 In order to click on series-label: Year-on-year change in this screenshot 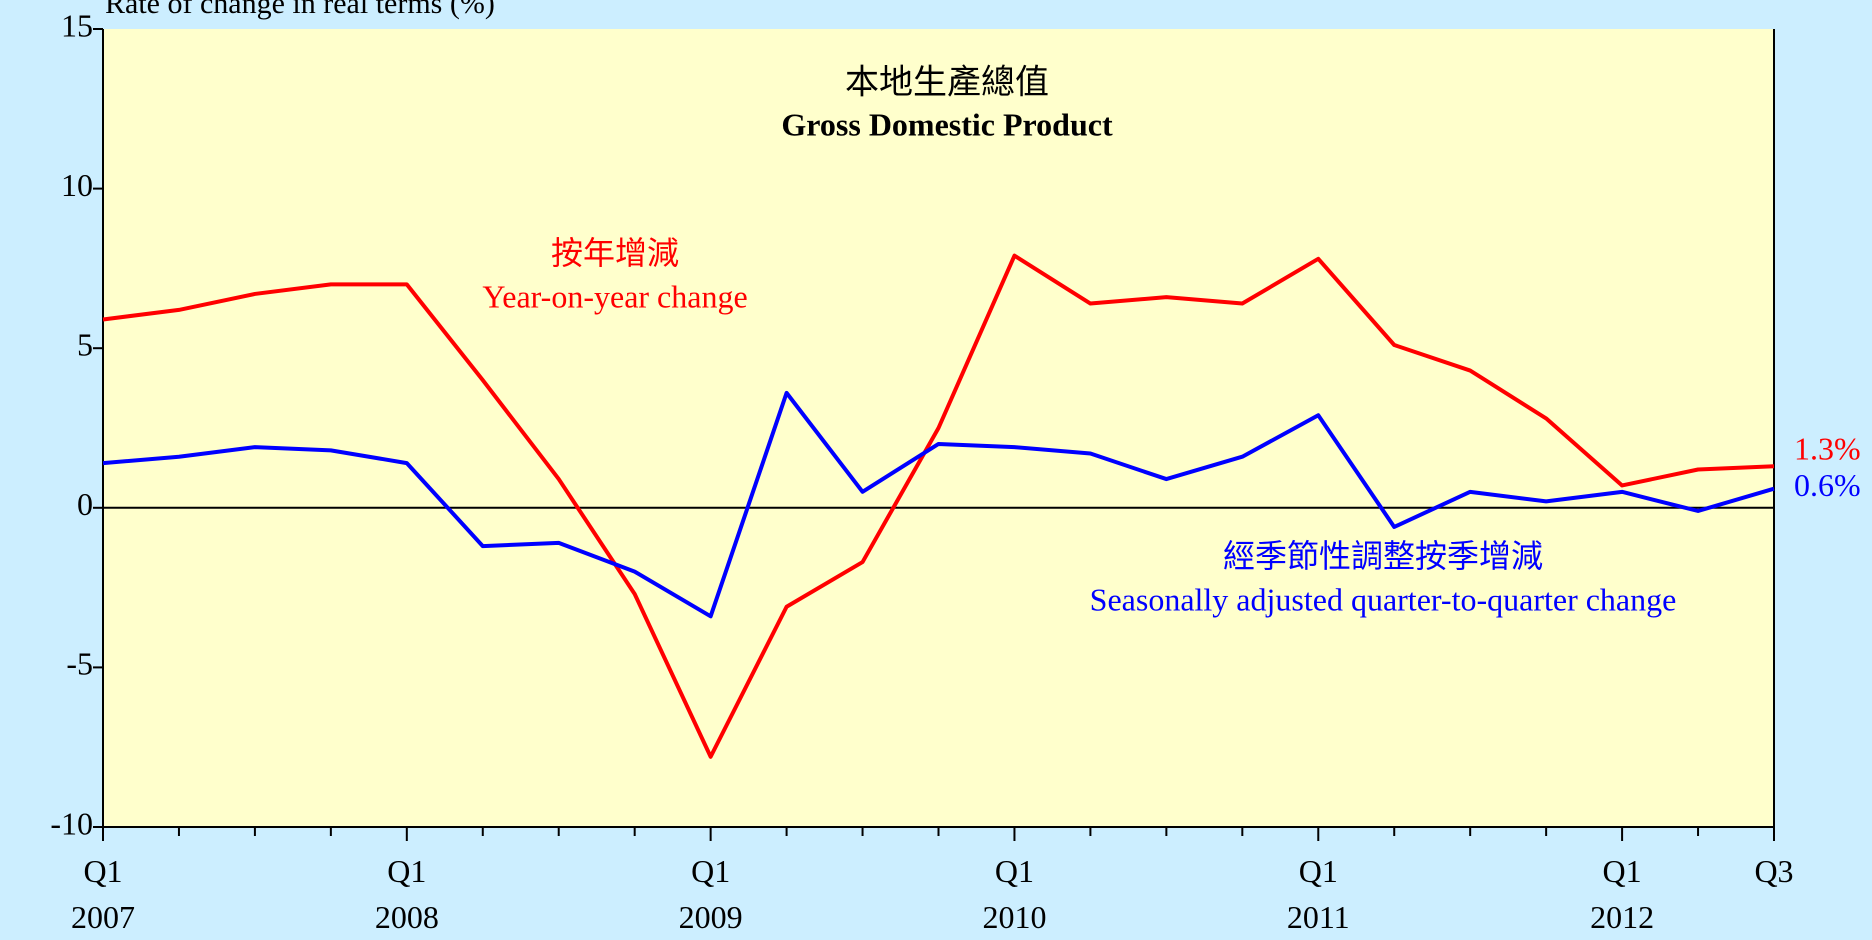, I will do `click(614, 296)`.